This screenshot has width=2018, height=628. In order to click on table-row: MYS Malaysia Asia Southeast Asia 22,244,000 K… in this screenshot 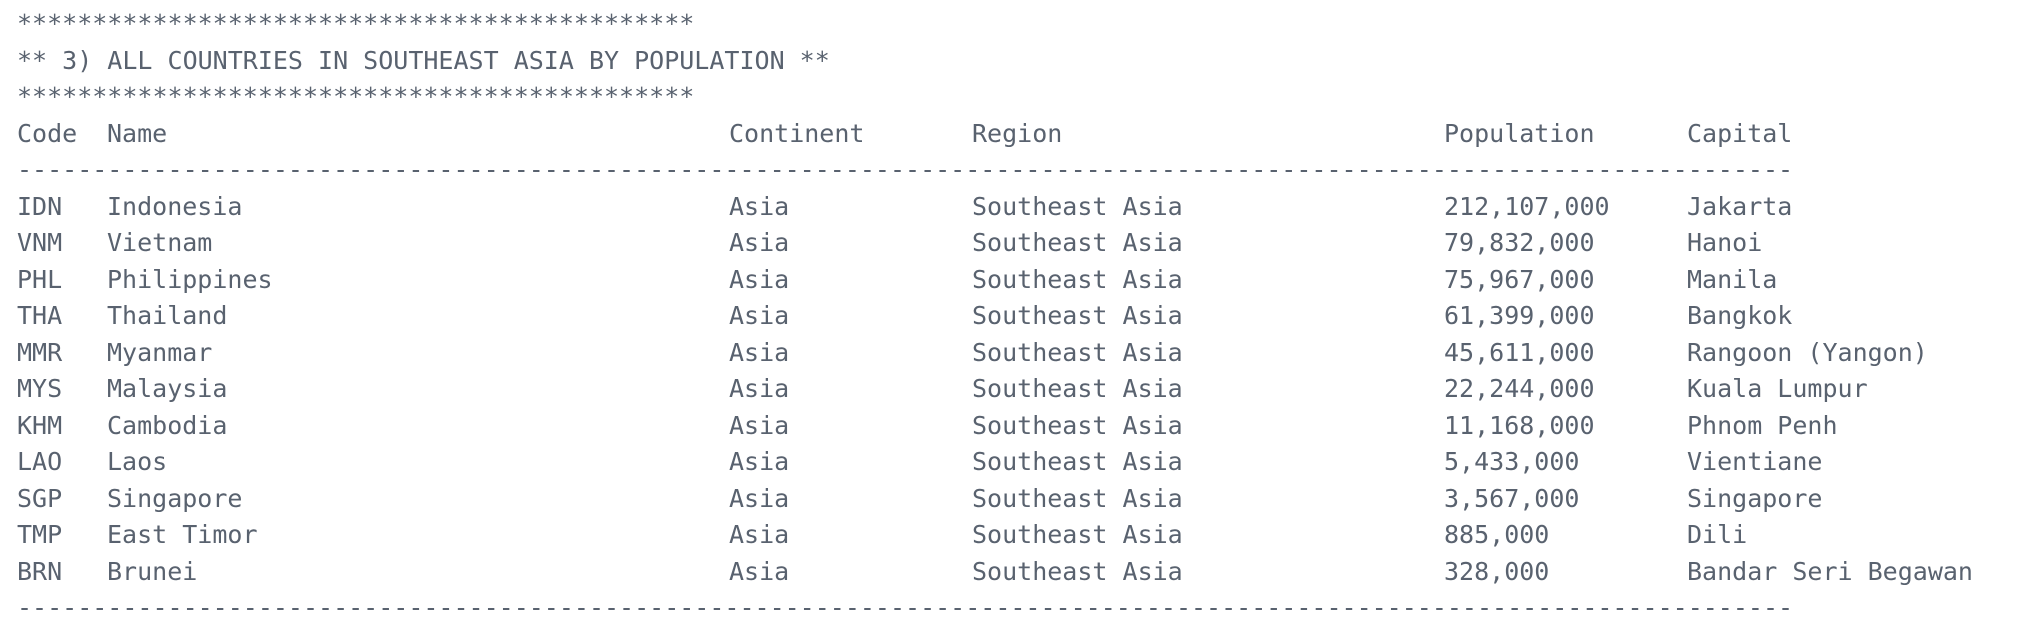, I will do `click(1017, 389)`.